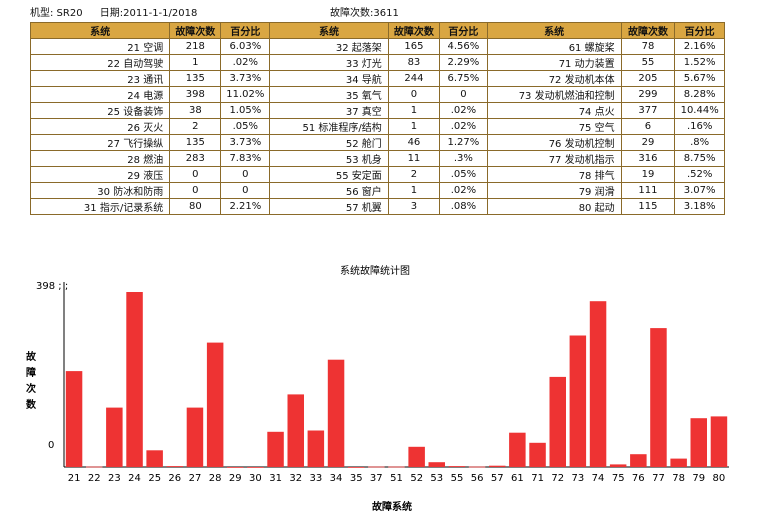 This screenshot has width=765, height=515. Describe the element at coordinates (463, 206) in the screenshot. I see `percent-cell: .08%` at that location.